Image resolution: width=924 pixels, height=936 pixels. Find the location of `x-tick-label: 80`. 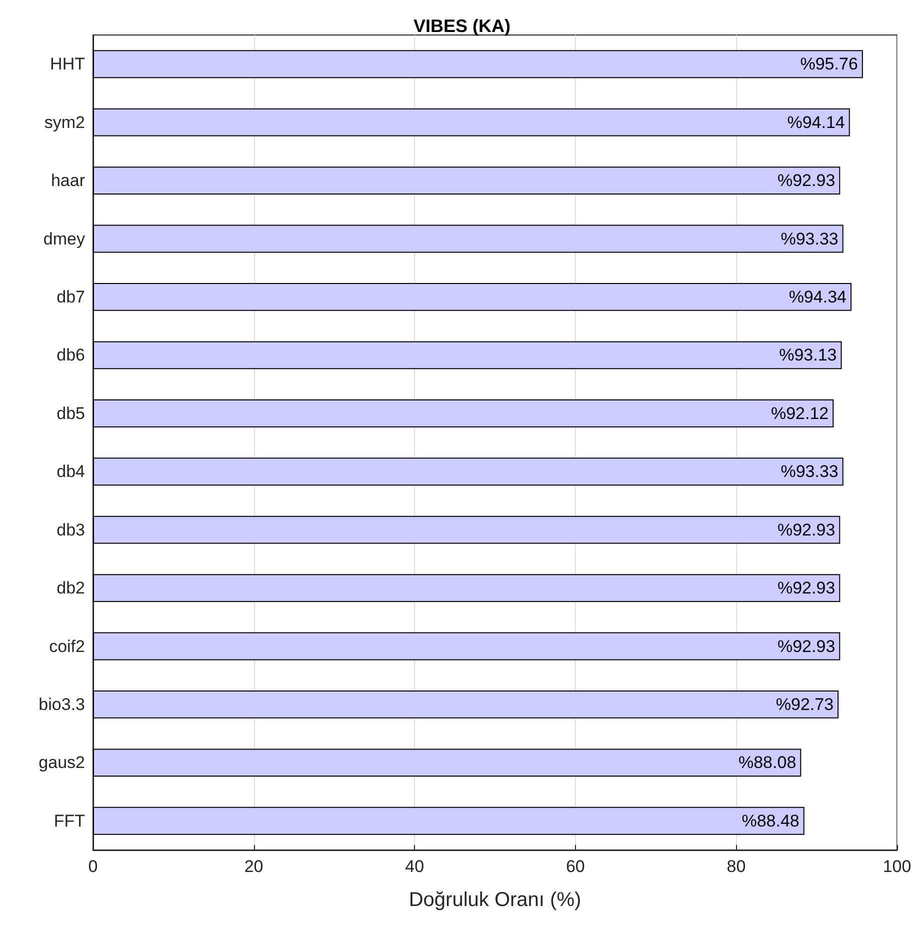

x-tick-label: 80 is located at coordinates (736, 866).